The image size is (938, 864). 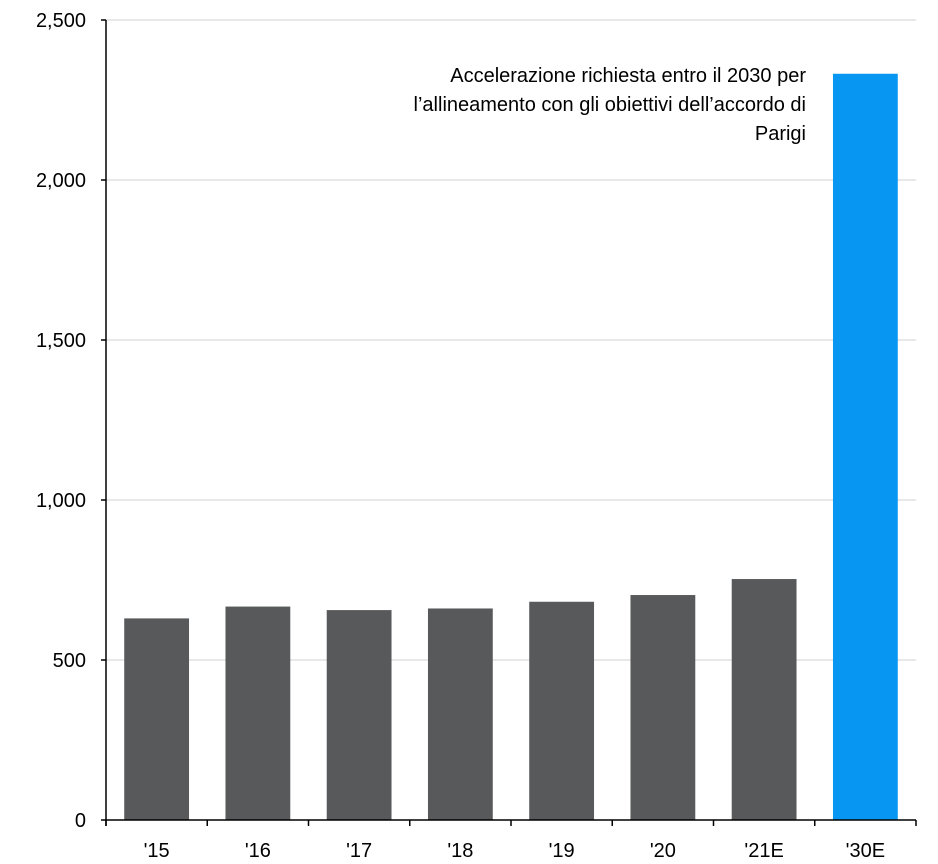 What do you see at coordinates (61, 21) in the screenshot?
I see `y-tick-label: 2,500` at bounding box center [61, 21].